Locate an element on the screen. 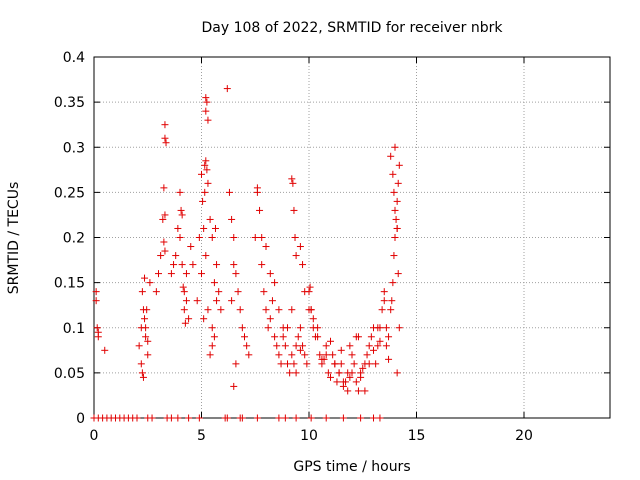  y-tick-label: 0.1 is located at coordinates (74, 329).